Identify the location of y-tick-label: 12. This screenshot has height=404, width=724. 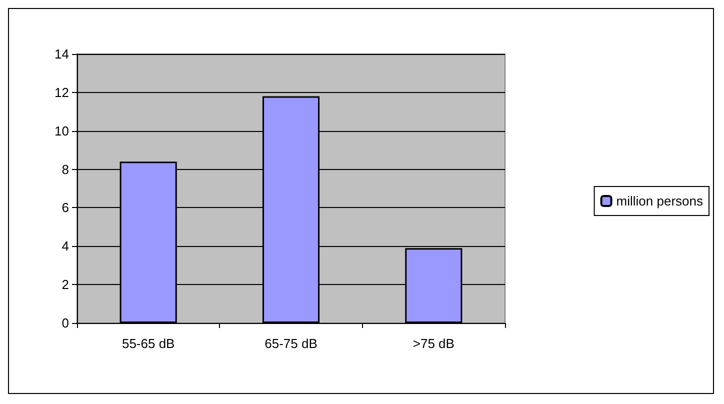
(61, 92).